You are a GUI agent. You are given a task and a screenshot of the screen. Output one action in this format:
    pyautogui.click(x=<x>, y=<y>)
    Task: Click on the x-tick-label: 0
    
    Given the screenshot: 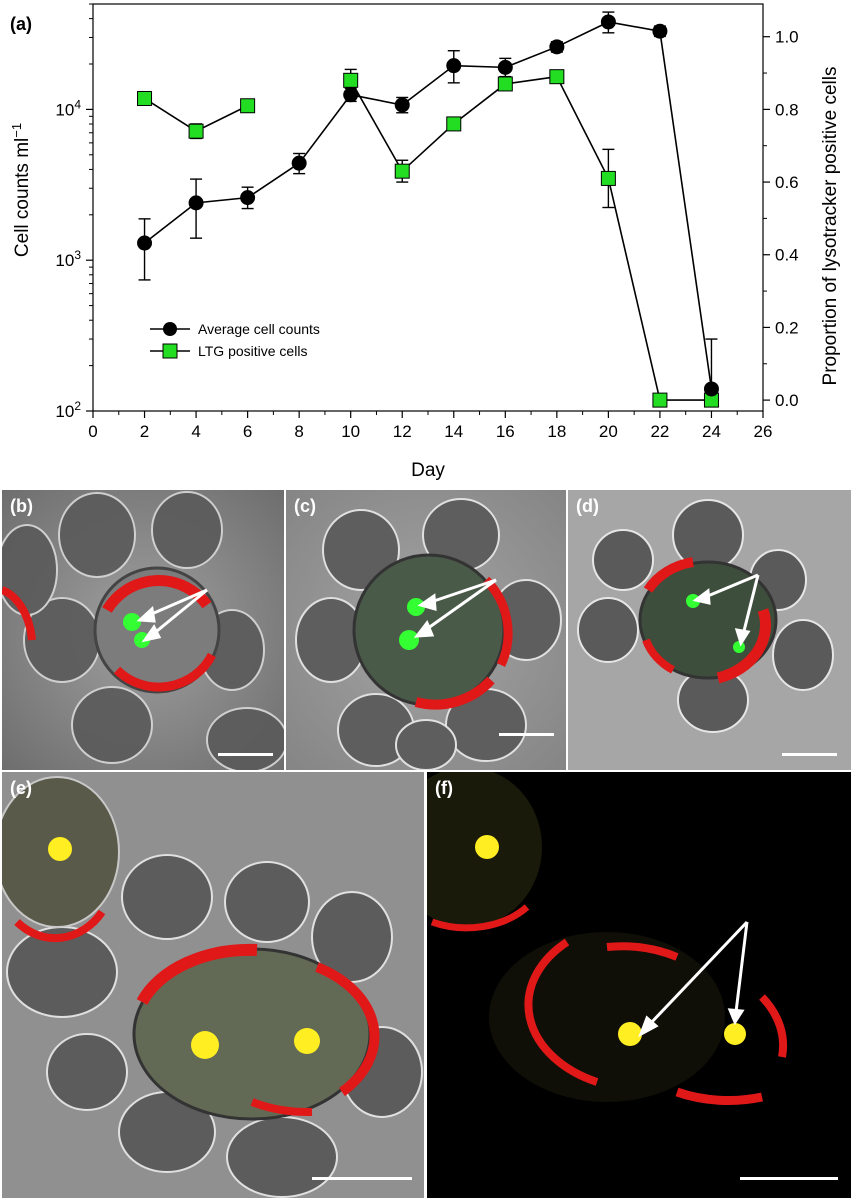 What is the action you would take?
    pyautogui.click(x=92, y=431)
    